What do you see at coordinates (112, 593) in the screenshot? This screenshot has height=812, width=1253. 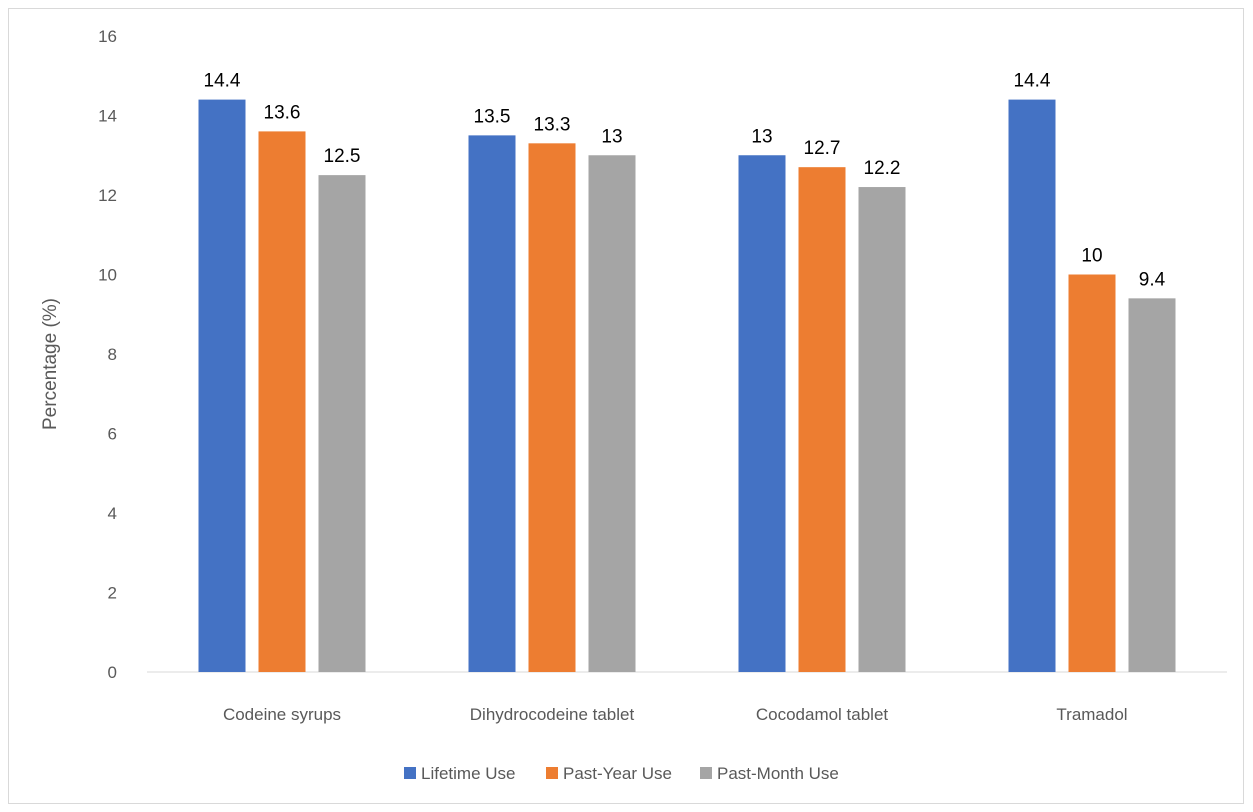 I see `y-tick-label: 2` at bounding box center [112, 593].